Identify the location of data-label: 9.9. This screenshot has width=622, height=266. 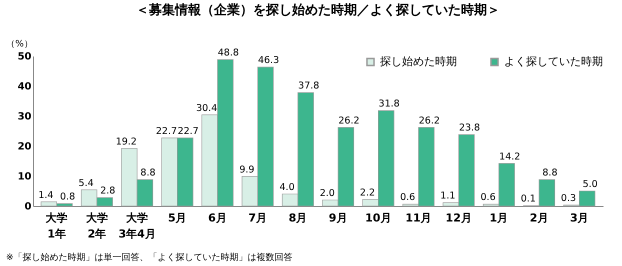
(246, 170).